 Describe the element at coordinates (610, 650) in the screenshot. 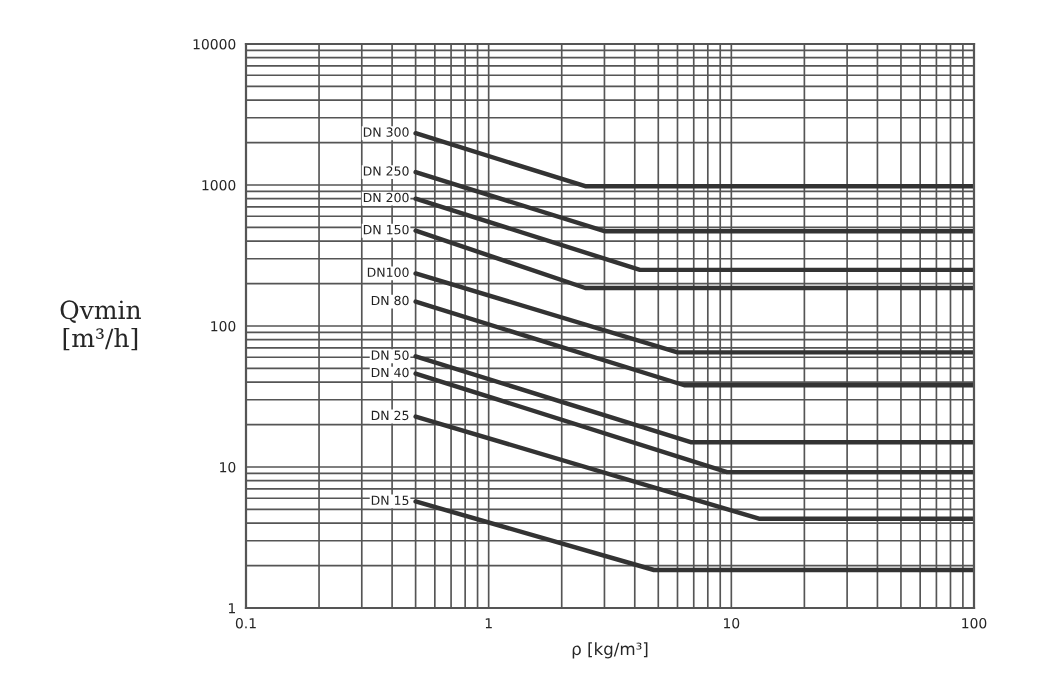

I see `x-axis-title: ρ [kg/m³]` at that location.